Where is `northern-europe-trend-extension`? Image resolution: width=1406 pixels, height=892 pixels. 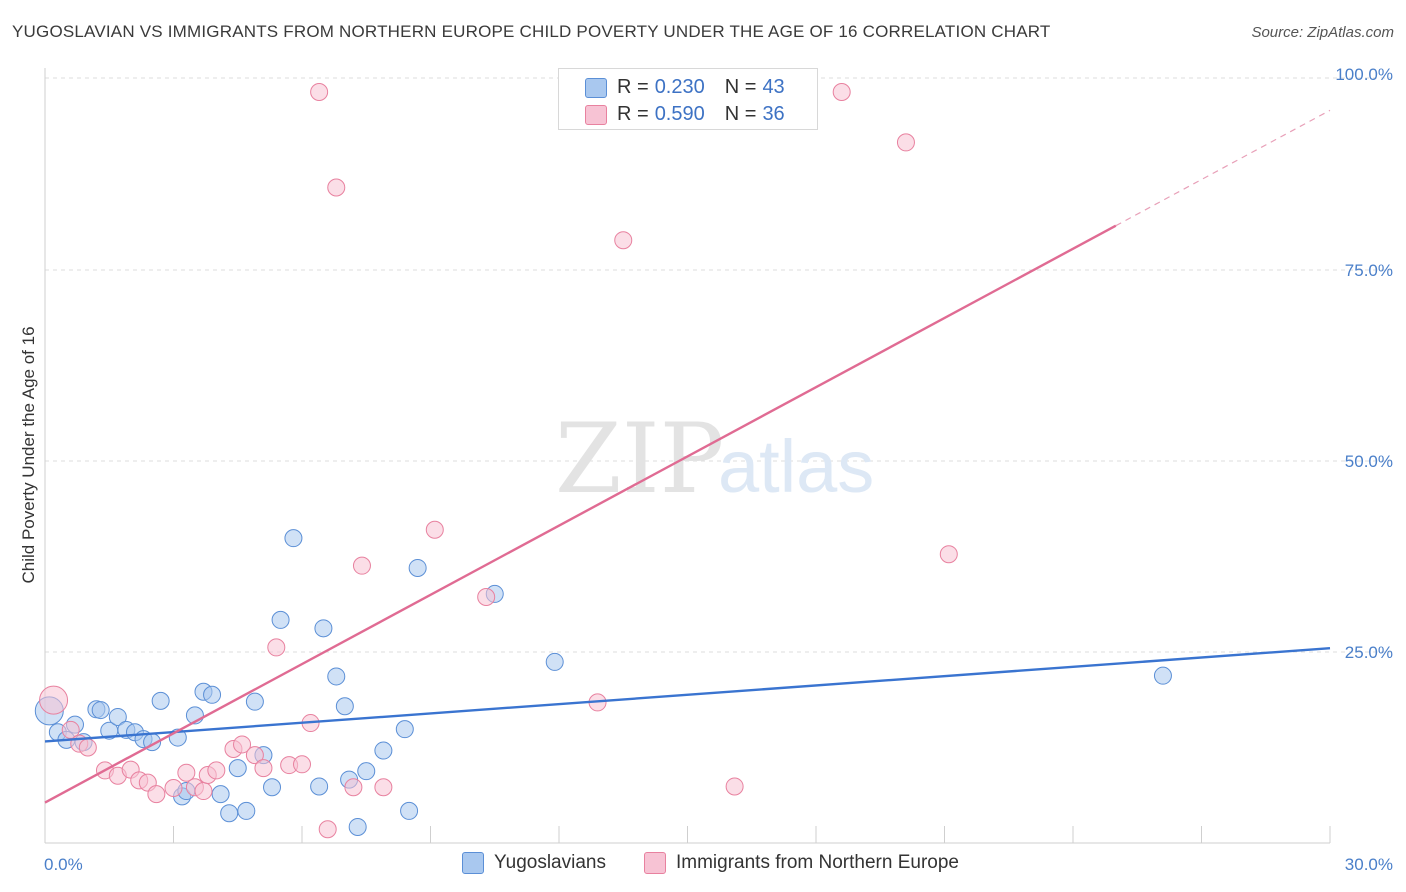
northern-europe-trend-extension is located at coordinates (1223, 168).